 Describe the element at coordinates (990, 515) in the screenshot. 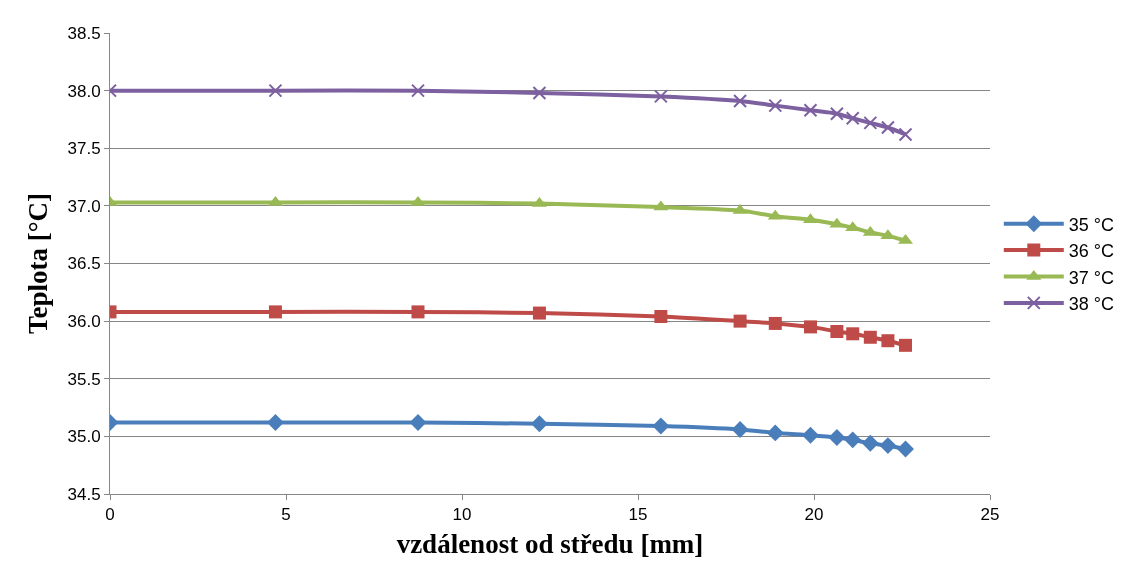

I see `x-tick-label: 25` at that location.